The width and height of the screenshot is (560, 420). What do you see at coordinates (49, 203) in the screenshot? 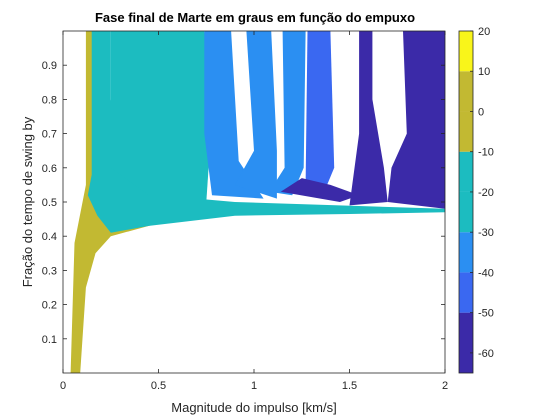
I see `y-tick-label: 0.5` at bounding box center [49, 203].